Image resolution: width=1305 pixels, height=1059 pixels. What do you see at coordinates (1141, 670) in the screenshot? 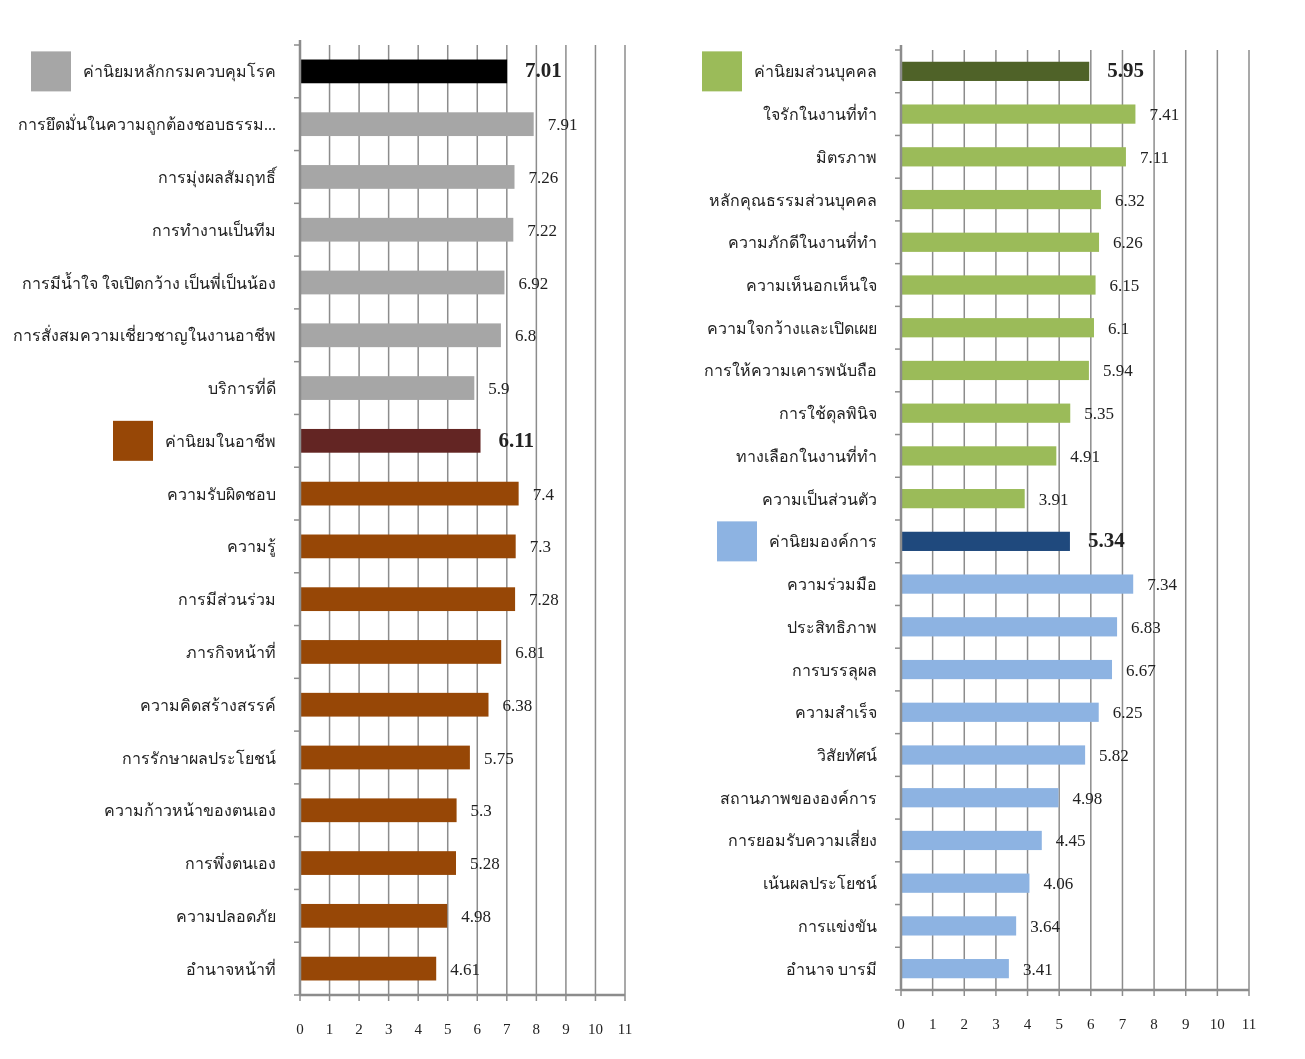
I see `data-label: 6.67` at bounding box center [1141, 670].